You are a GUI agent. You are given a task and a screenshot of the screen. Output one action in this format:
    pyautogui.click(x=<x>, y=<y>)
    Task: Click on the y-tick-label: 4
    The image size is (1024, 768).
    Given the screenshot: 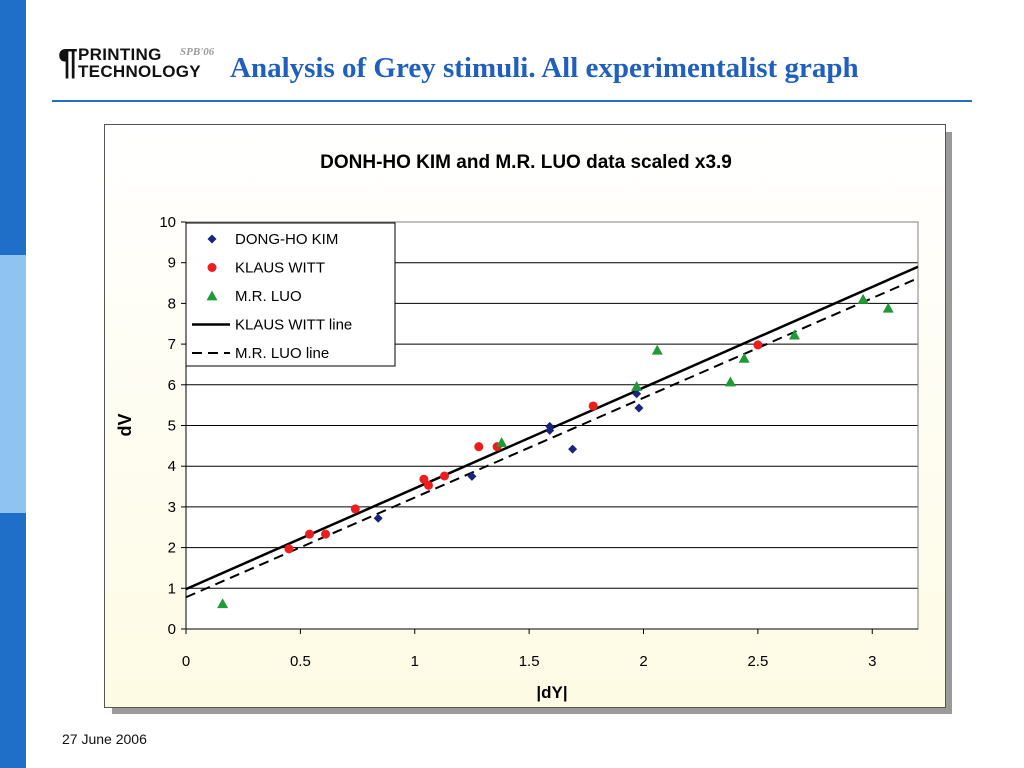 What is the action you would take?
    pyautogui.click(x=172, y=466)
    